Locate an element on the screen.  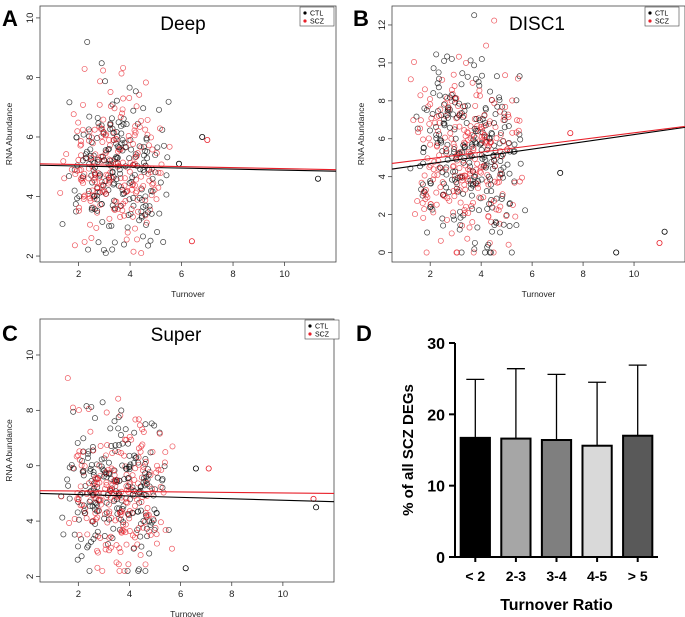
y-tick-label: 10 is located at coordinates (30, 18).